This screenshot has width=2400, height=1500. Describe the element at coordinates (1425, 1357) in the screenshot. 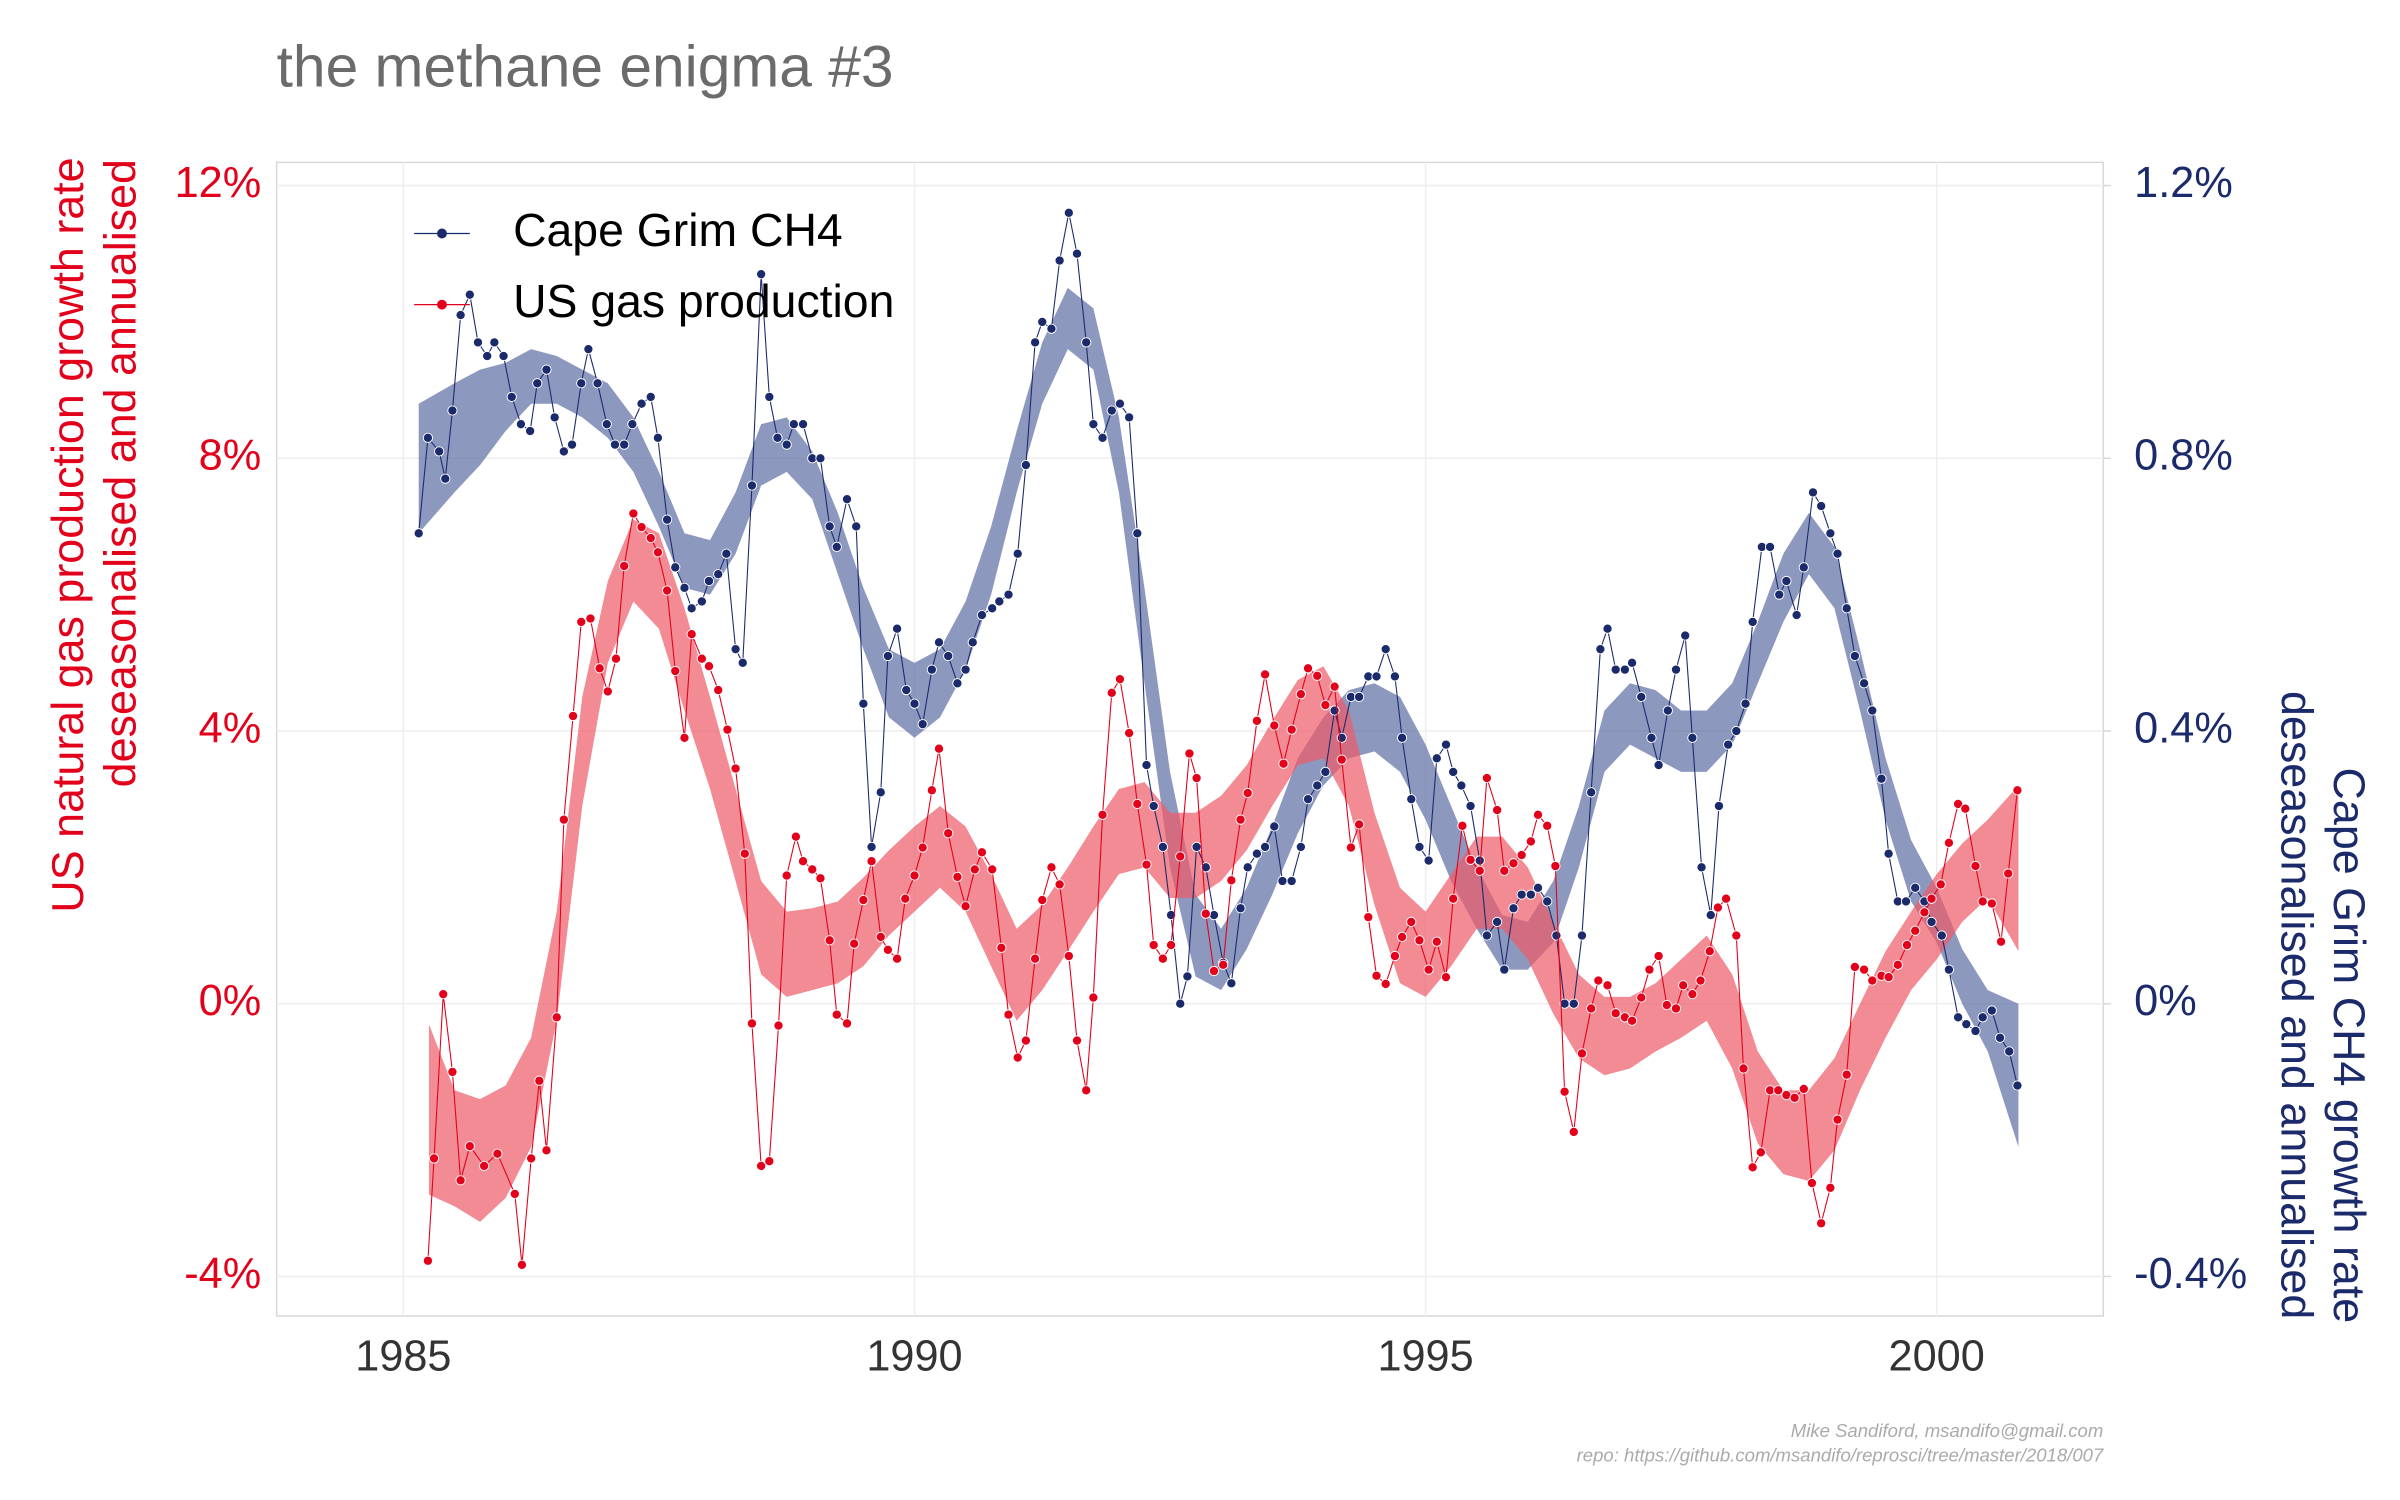

I see `x-tick-label: 1995` at that location.